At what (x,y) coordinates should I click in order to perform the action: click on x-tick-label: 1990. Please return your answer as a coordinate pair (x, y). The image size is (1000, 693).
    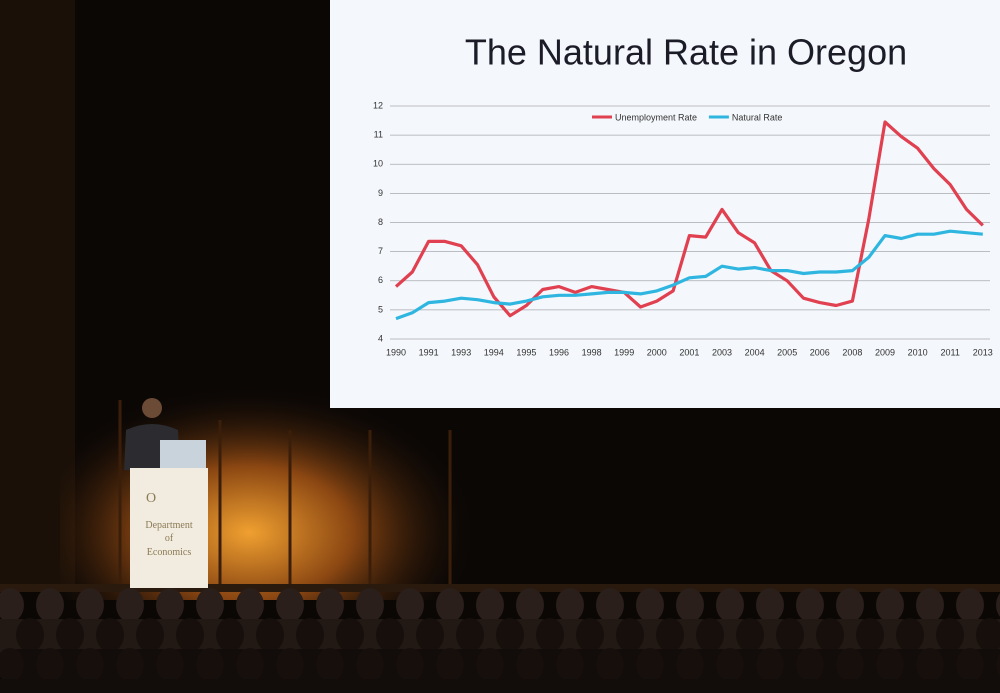
    Looking at the image, I should click on (396, 352).